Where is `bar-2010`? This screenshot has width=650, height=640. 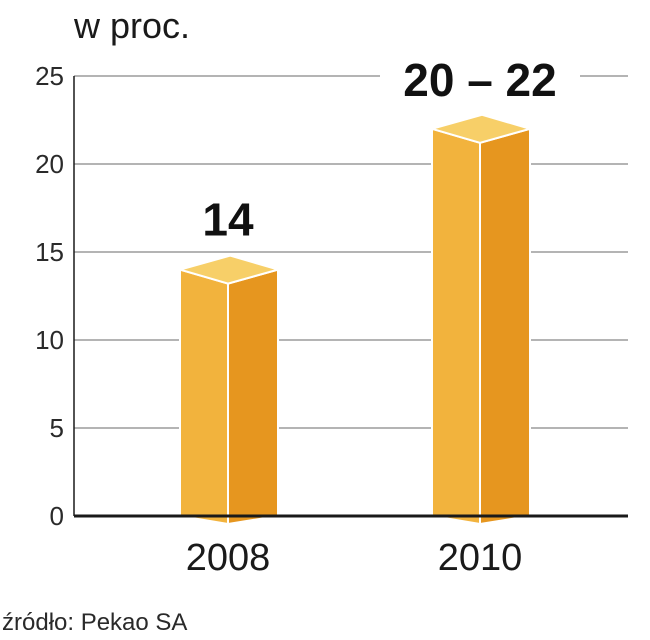 bar-2010 is located at coordinates (481, 319).